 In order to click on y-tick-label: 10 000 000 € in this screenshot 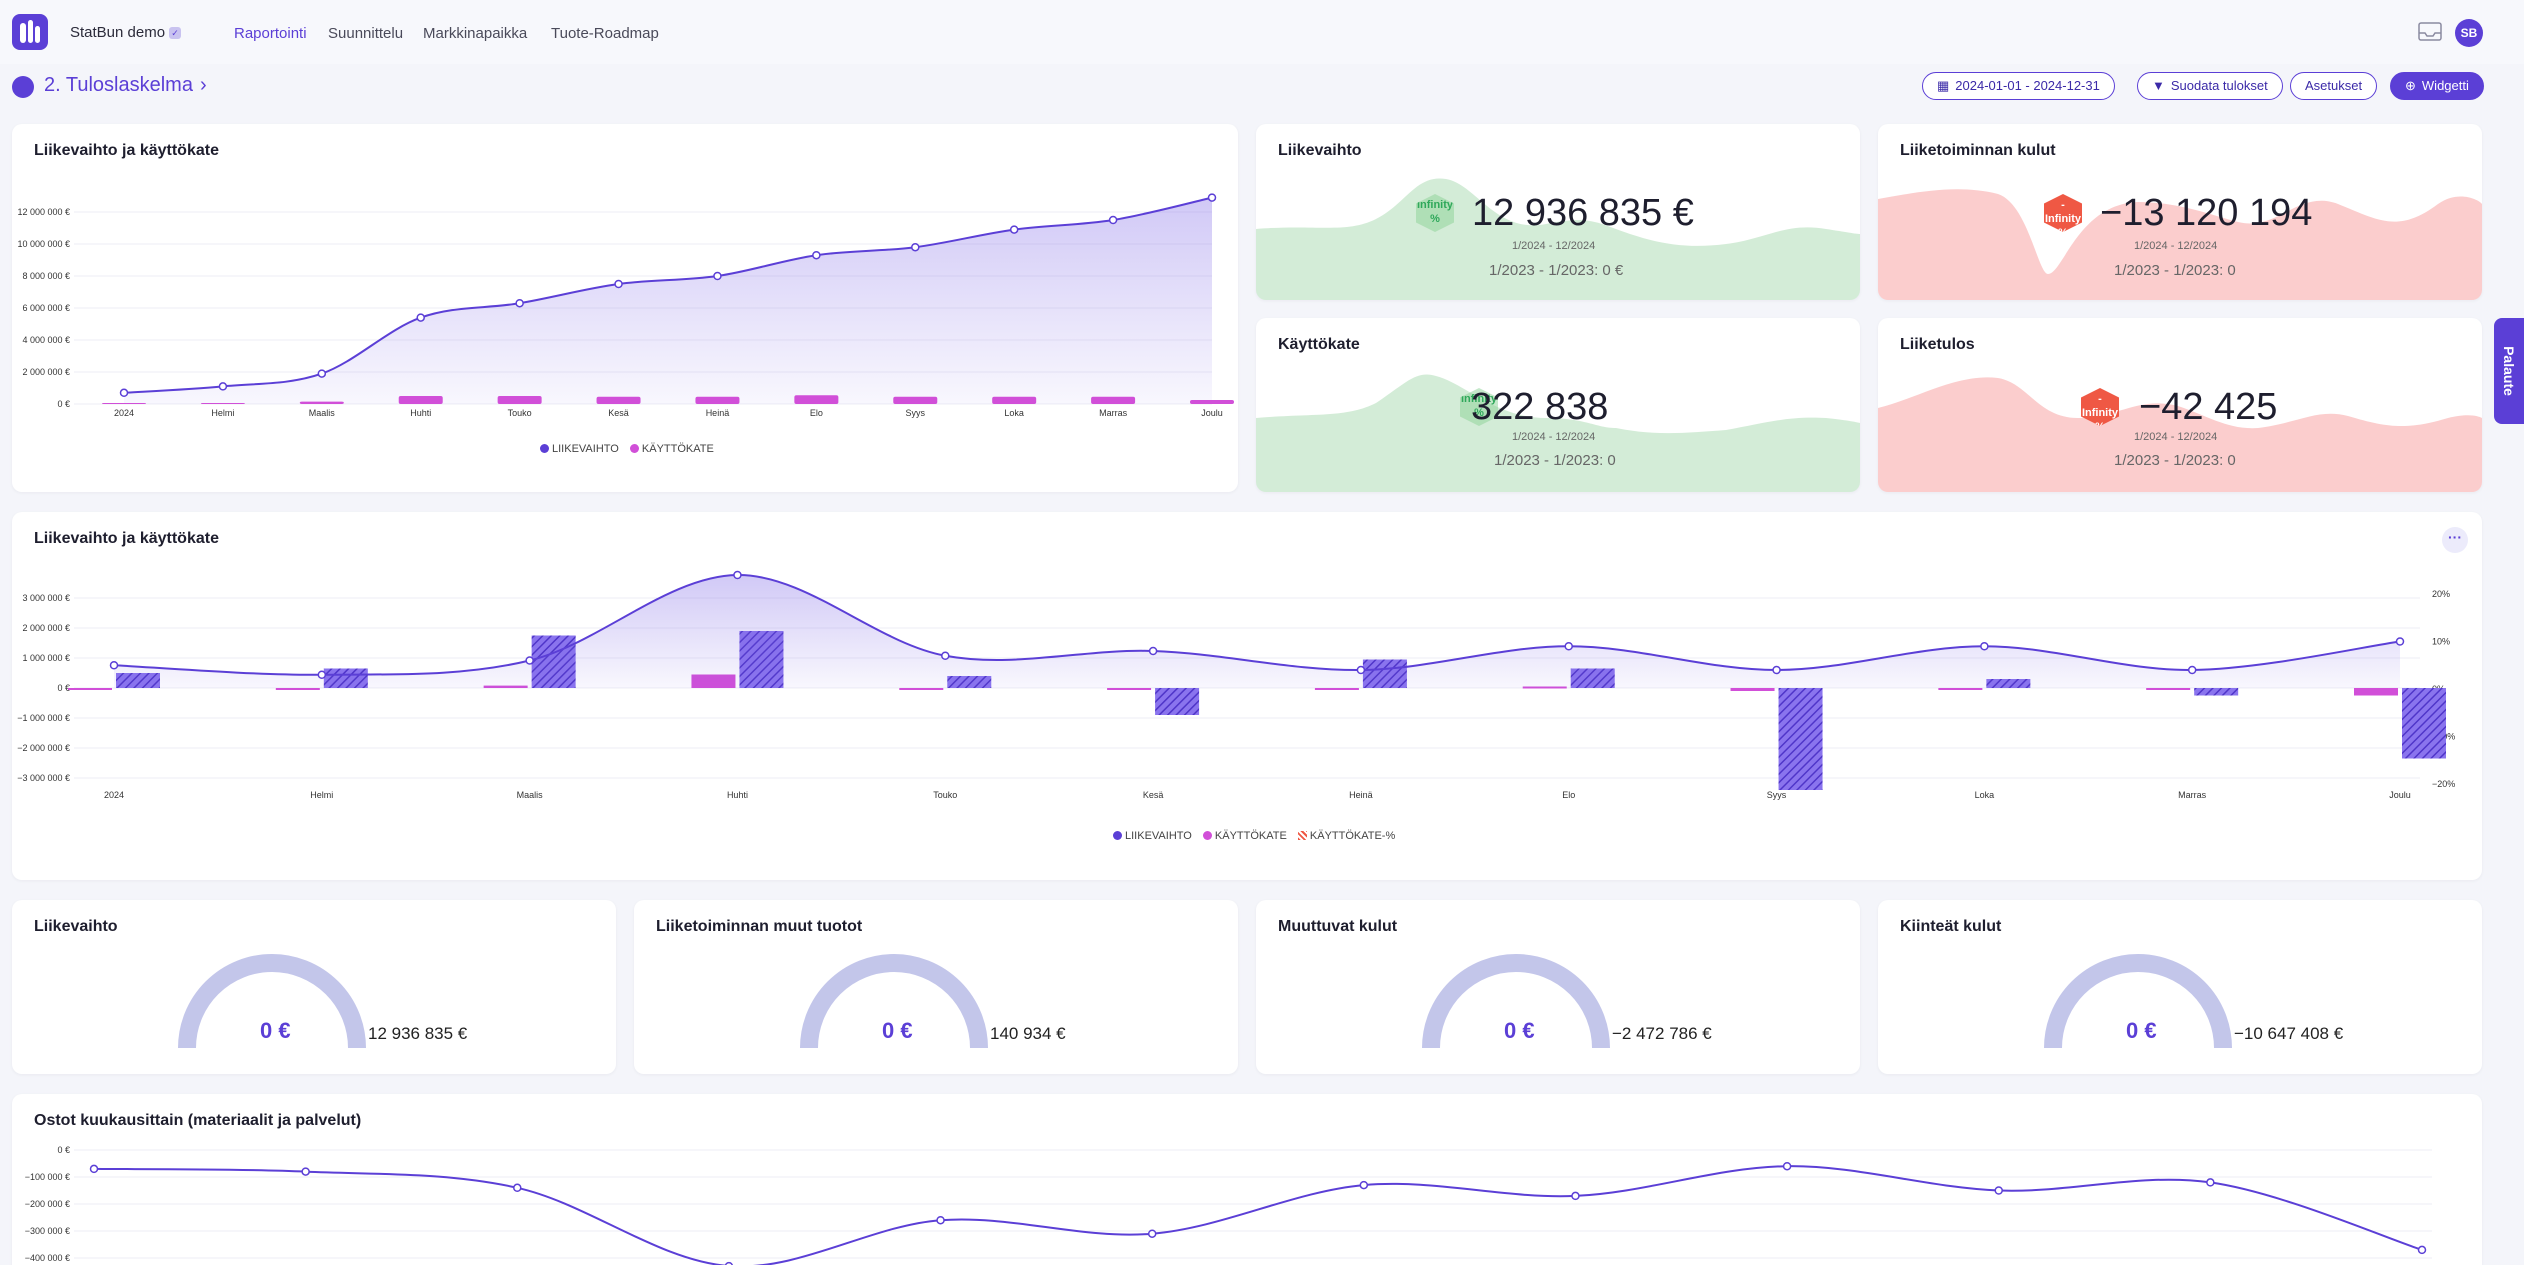, I will do `click(43, 244)`.